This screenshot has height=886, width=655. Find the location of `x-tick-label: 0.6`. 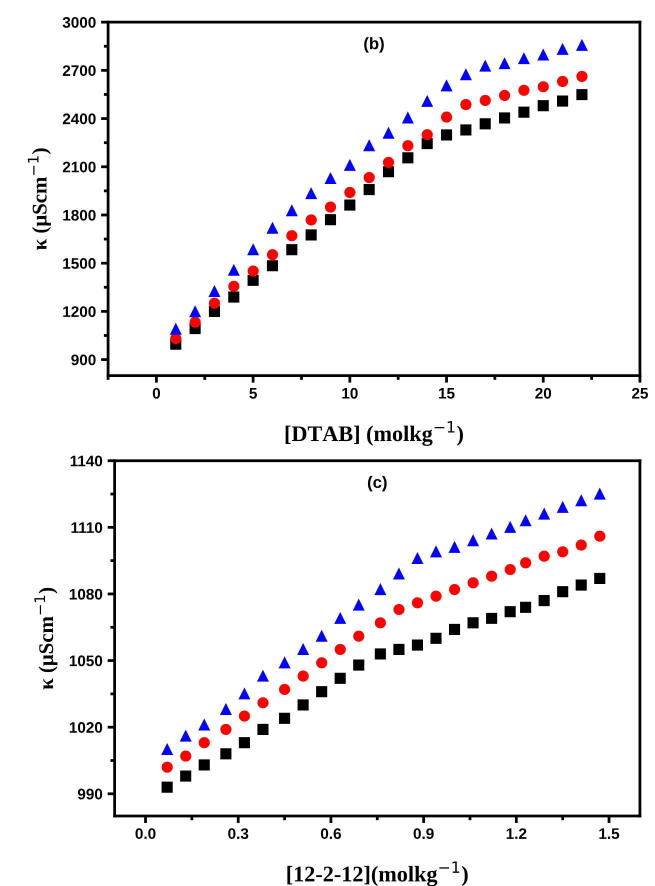

x-tick-label: 0.6 is located at coordinates (330, 834).